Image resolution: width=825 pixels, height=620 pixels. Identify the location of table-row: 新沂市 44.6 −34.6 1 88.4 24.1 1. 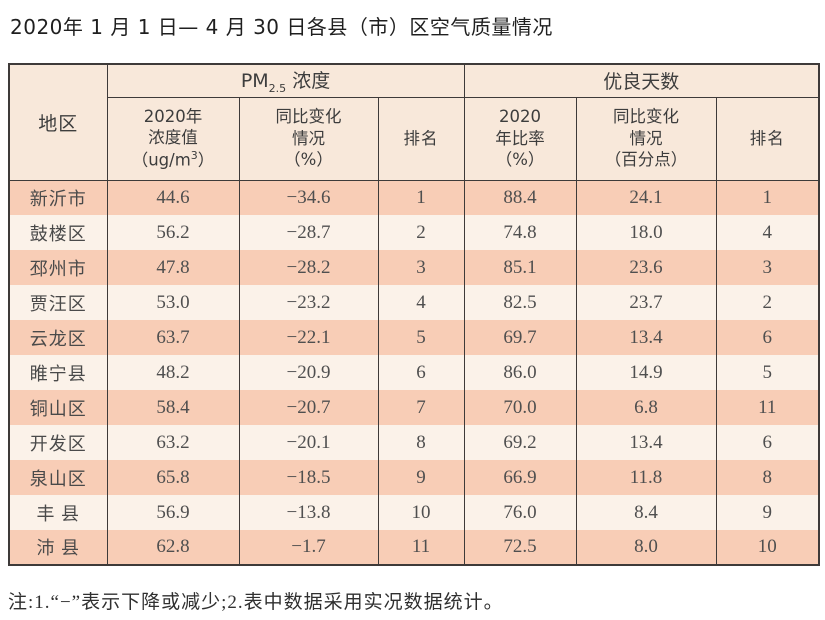
(414, 197).